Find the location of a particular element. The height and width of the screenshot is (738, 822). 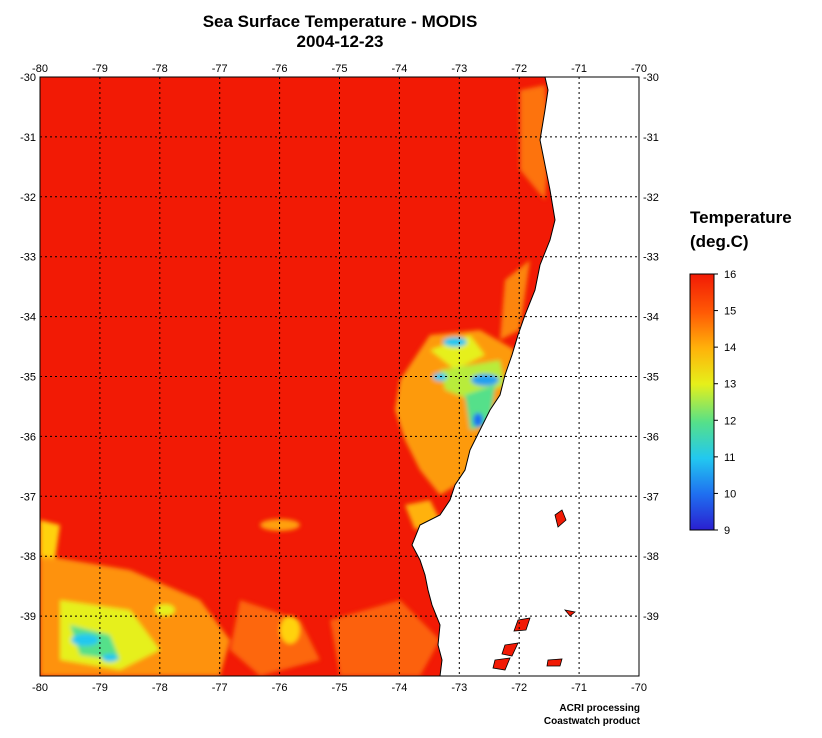

lon-tick-label-bottom: -71 is located at coordinates (579, 688).